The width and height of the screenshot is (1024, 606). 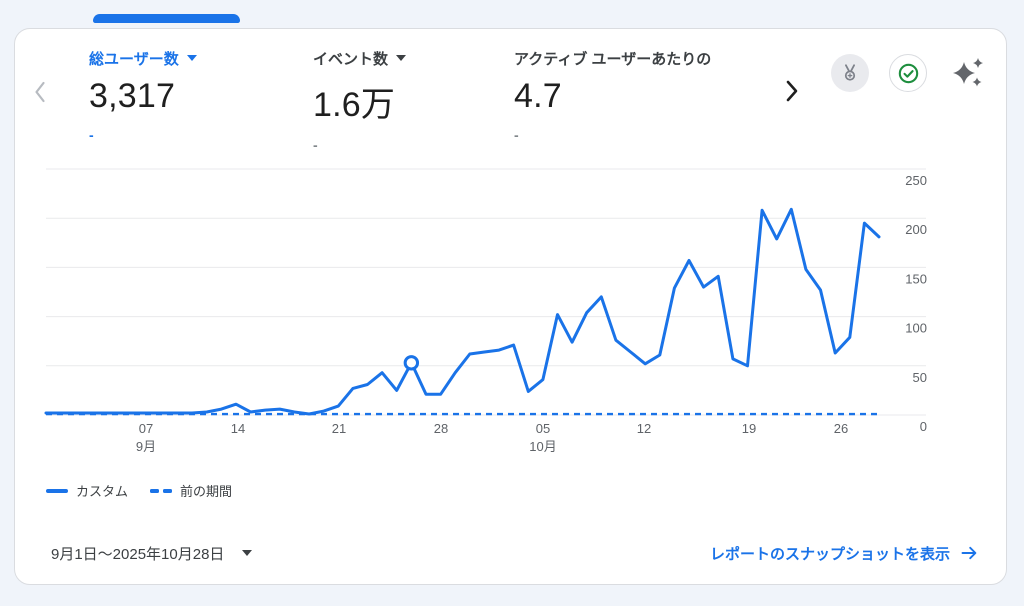 What do you see at coordinates (543, 428) in the screenshot?
I see `x-axis-label: 05` at bounding box center [543, 428].